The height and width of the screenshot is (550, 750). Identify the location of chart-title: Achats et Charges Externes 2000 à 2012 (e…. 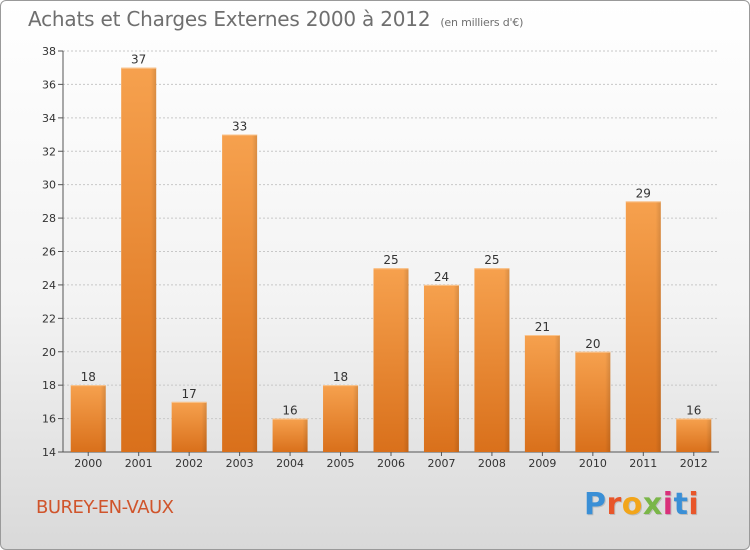
(275, 19).